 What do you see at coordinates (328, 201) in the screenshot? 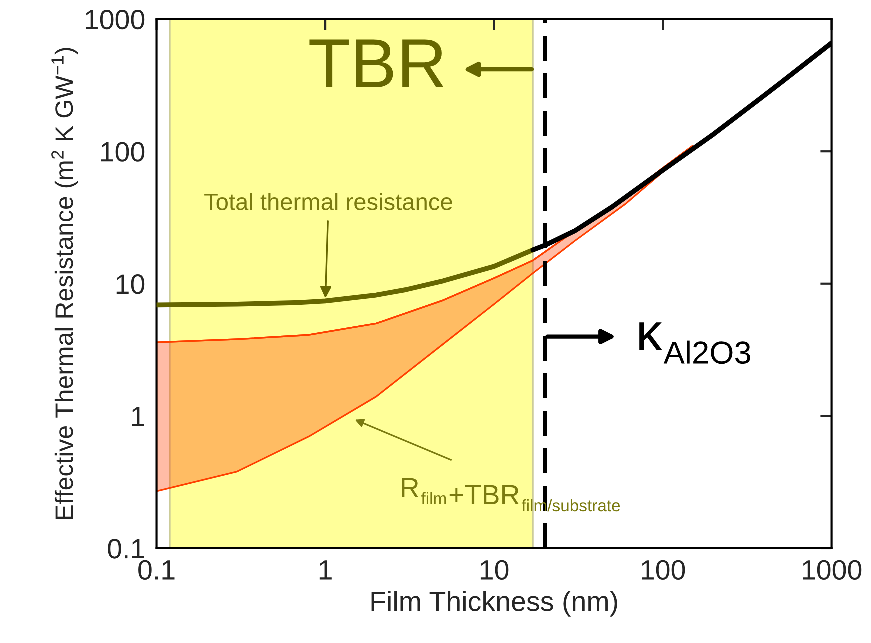
I see `annotation: Total thermal resistance` at bounding box center [328, 201].